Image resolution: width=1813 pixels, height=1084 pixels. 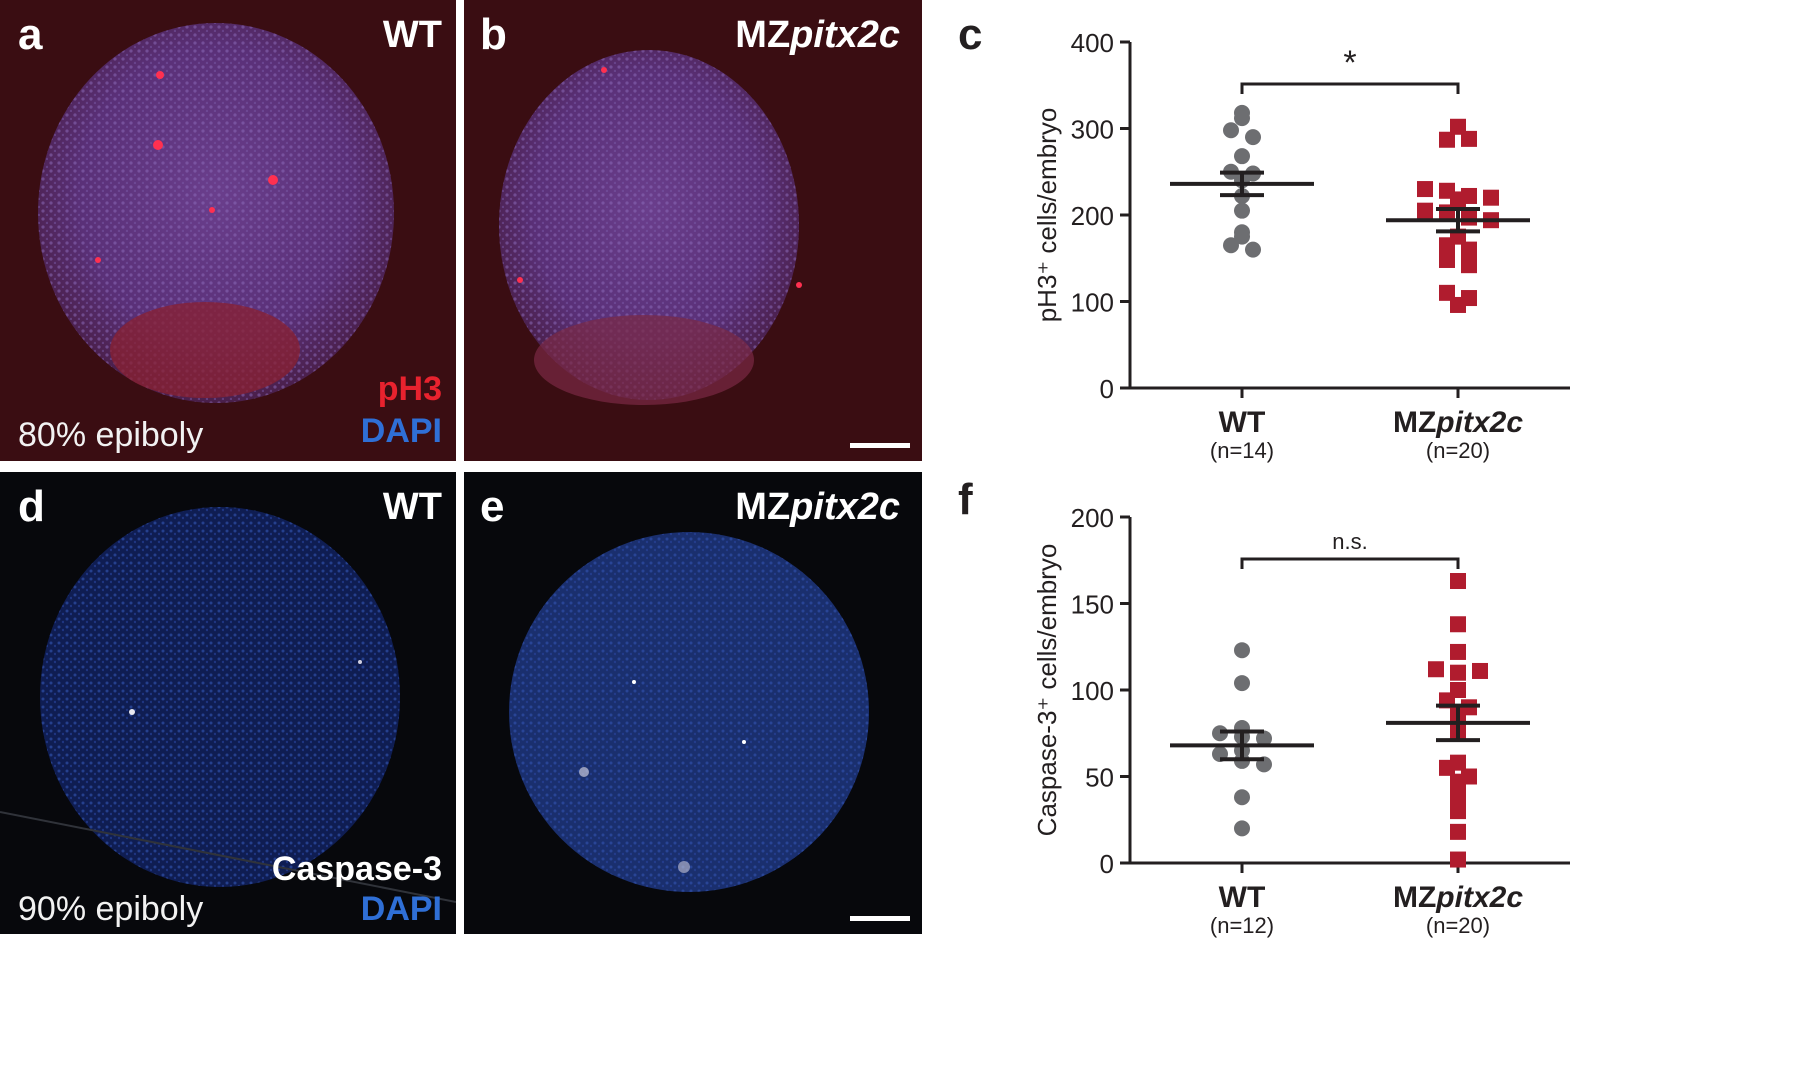 I want to click on stain-label-caspase: Caspase-3, so click(x=356, y=869).